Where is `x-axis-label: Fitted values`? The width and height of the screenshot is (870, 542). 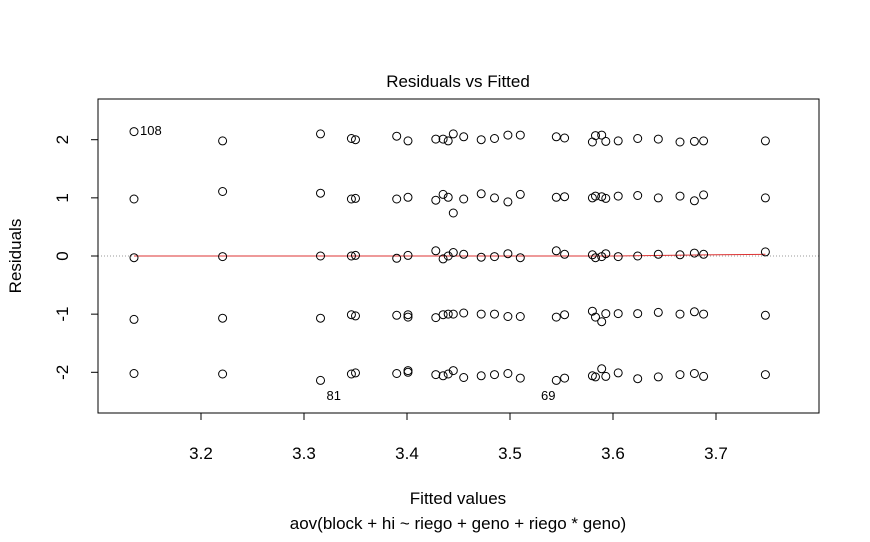 x-axis-label: Fitted values is located at coordinates (458, 498).